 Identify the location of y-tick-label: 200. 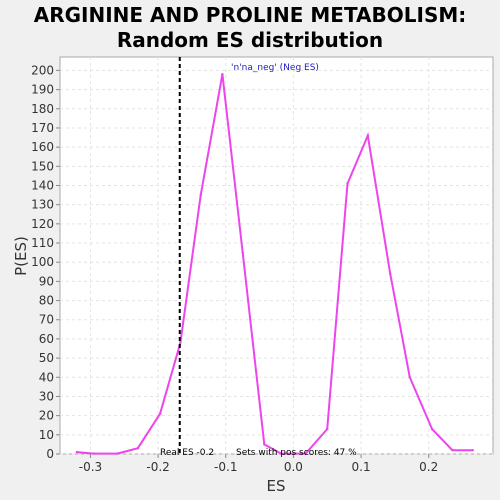
(42, 70).